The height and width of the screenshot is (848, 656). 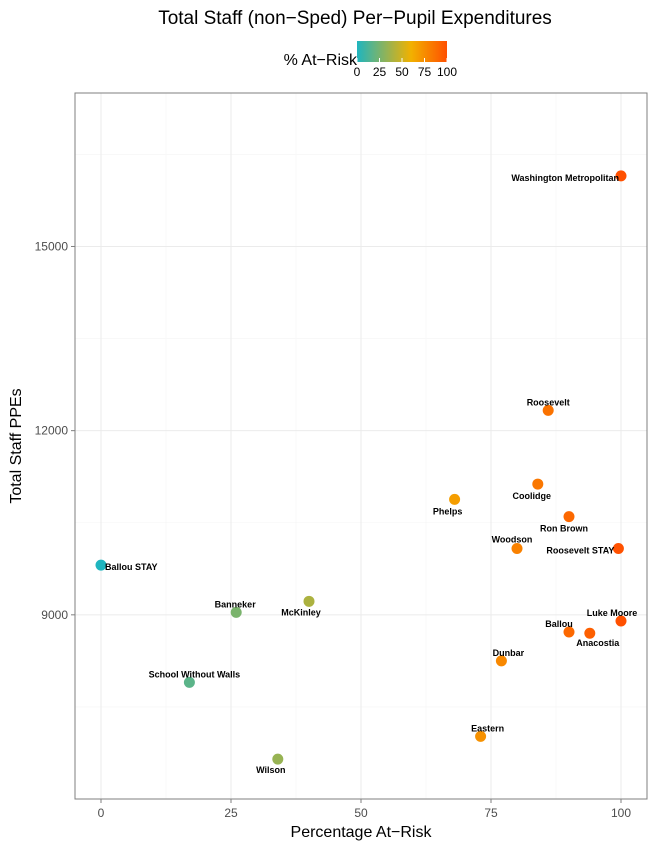 I want to click on point-label: McKinley, so click(x=301, y=612).